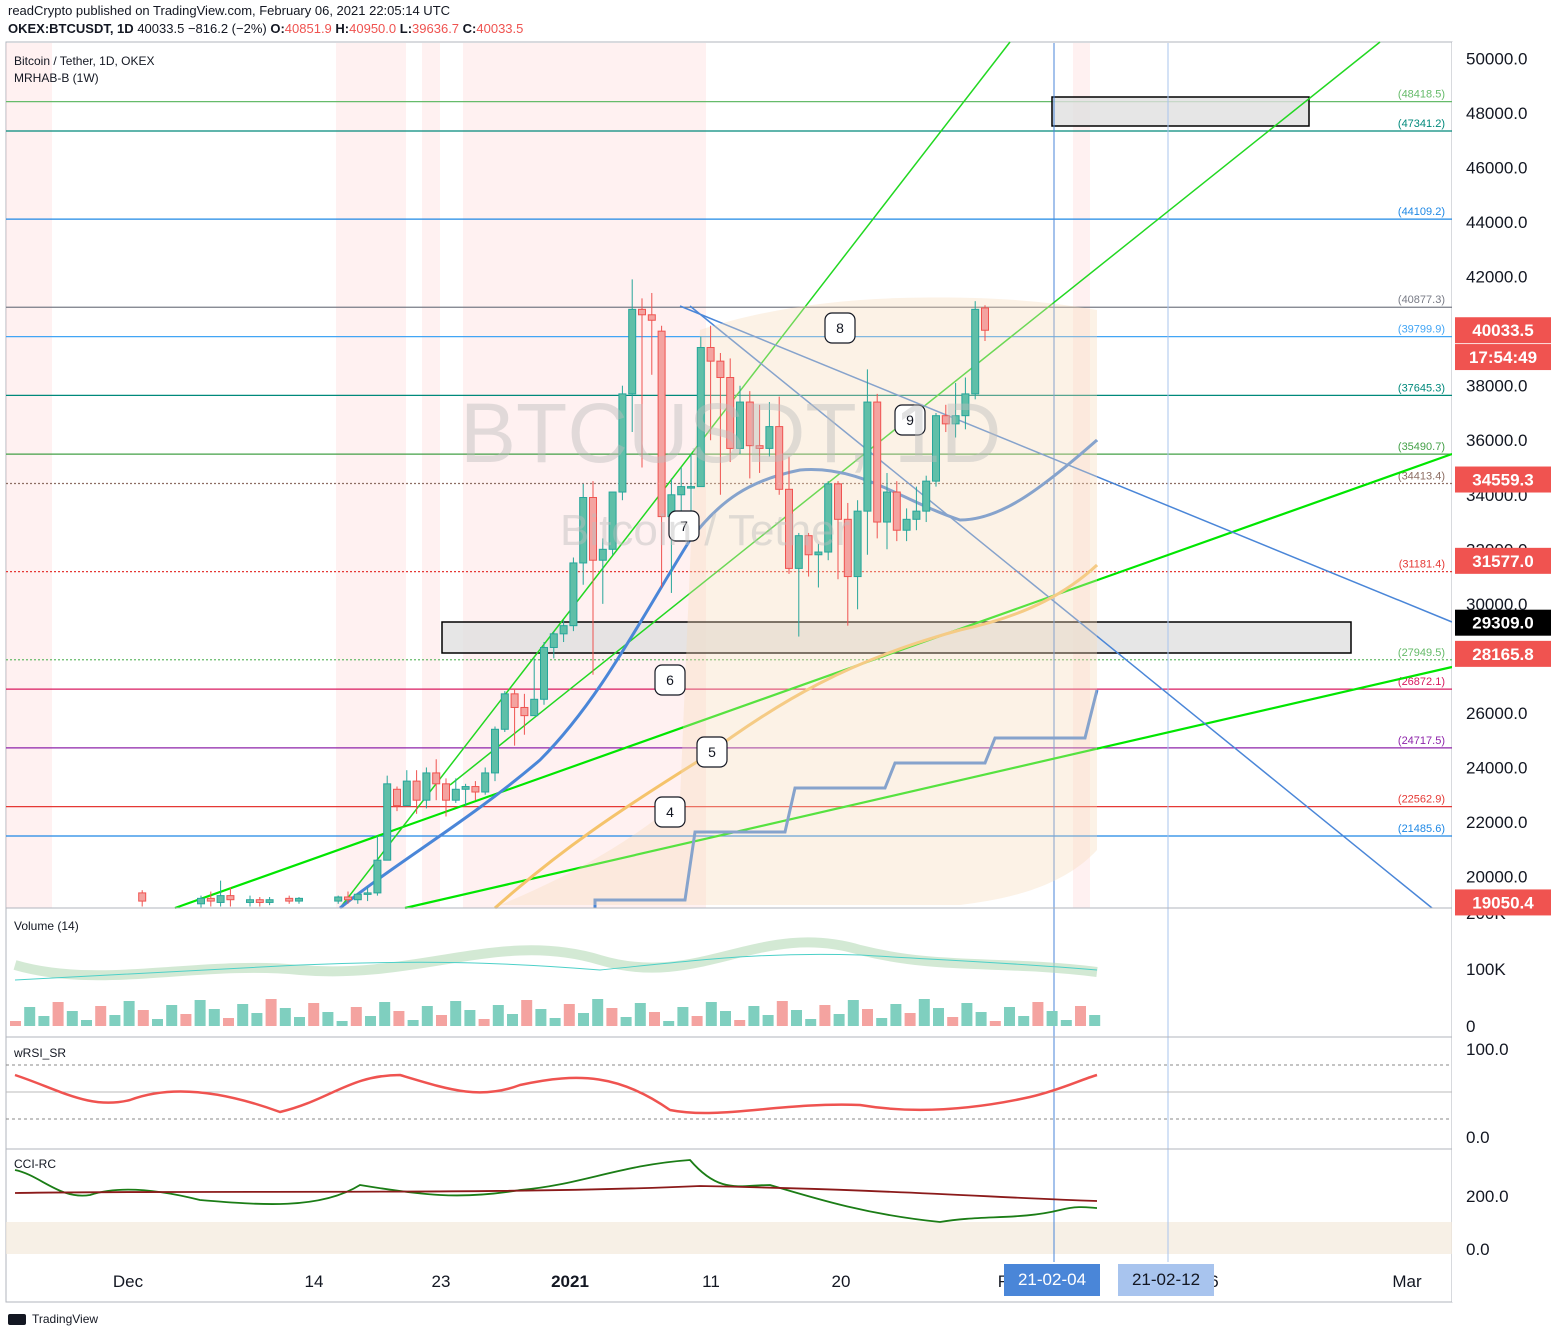 The image size is (1565, 1339). What do you see at coordinates (277, 28) in the screenshot?
I see `o-label: O:` at bounding box center [277, 28].